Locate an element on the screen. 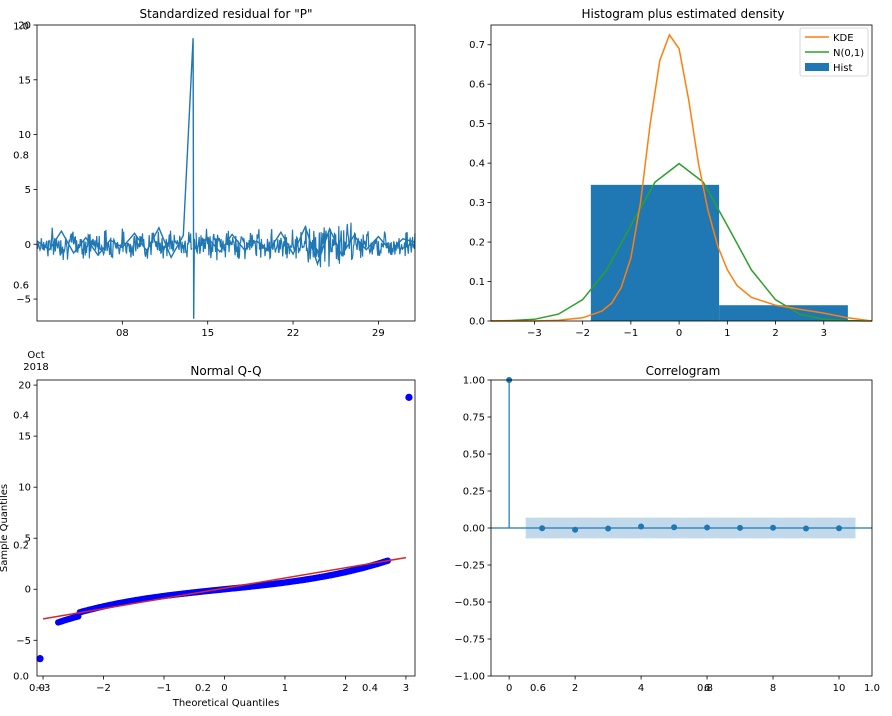 The image size is (892, 716). ghost-ytick-label: 0.0 is located at coordinates (21, 677).